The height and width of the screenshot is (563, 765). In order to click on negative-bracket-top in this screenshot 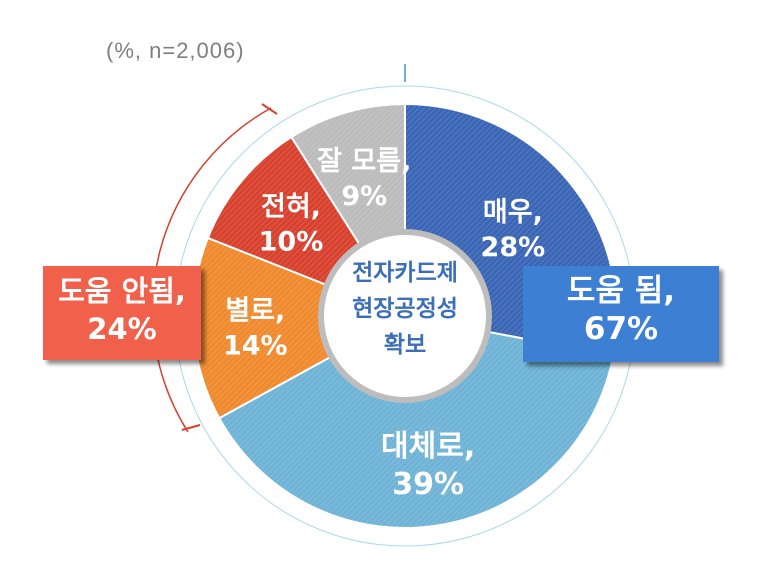, I will do `click(269, 109)`.